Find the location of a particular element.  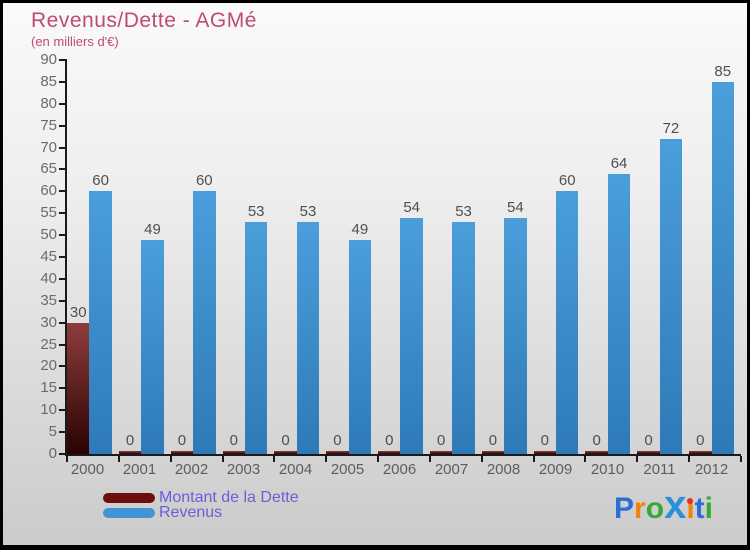

revenus-column: 54 is located at coordinates (411, 326).